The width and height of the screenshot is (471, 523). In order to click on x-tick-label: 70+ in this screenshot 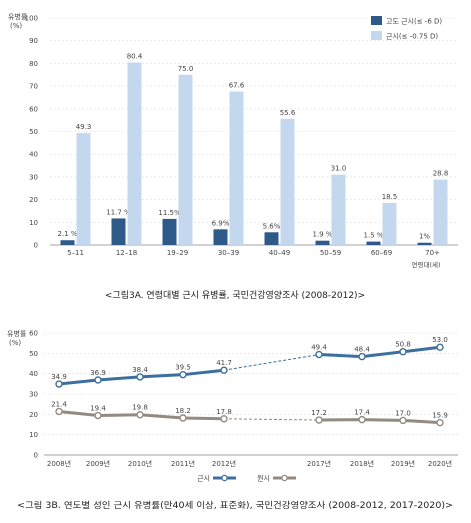, I will do `click(432, 253)`.